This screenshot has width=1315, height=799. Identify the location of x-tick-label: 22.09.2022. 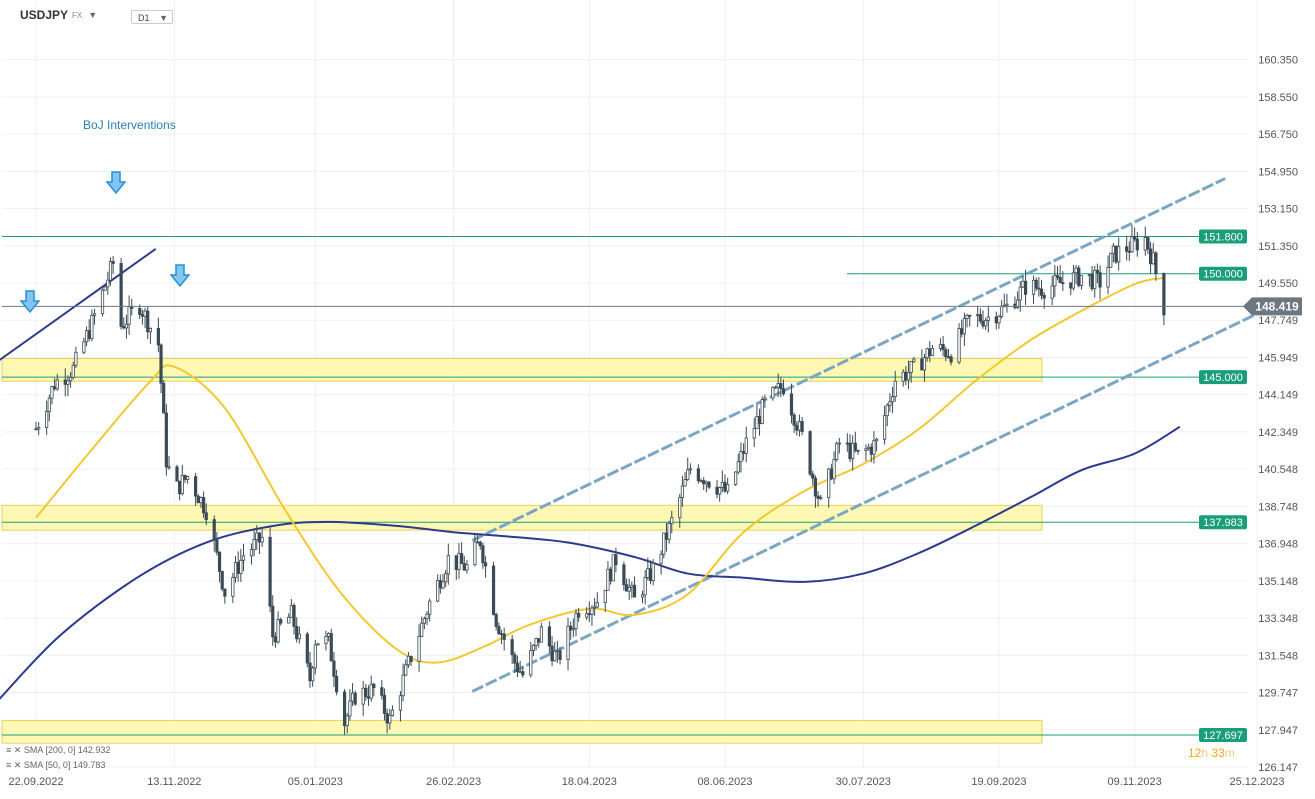
(35, 782).